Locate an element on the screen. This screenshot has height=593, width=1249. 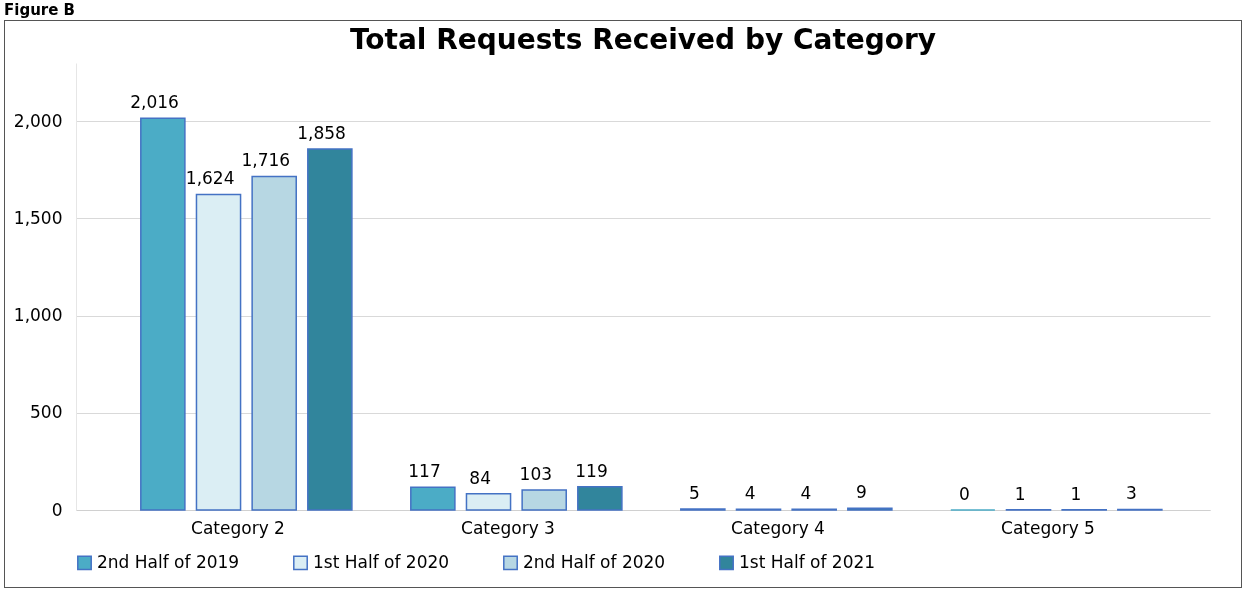
legend-label: 2nd Half of 2019 is located at coordinates (168, 561).